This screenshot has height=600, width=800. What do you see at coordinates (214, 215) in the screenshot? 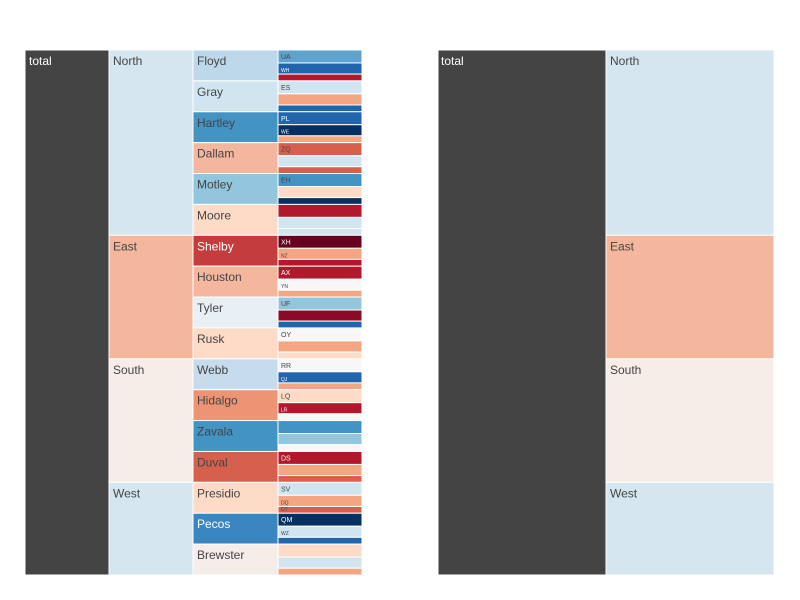
I see `county-label-moore: Moore` at bounding box center [214, 215].